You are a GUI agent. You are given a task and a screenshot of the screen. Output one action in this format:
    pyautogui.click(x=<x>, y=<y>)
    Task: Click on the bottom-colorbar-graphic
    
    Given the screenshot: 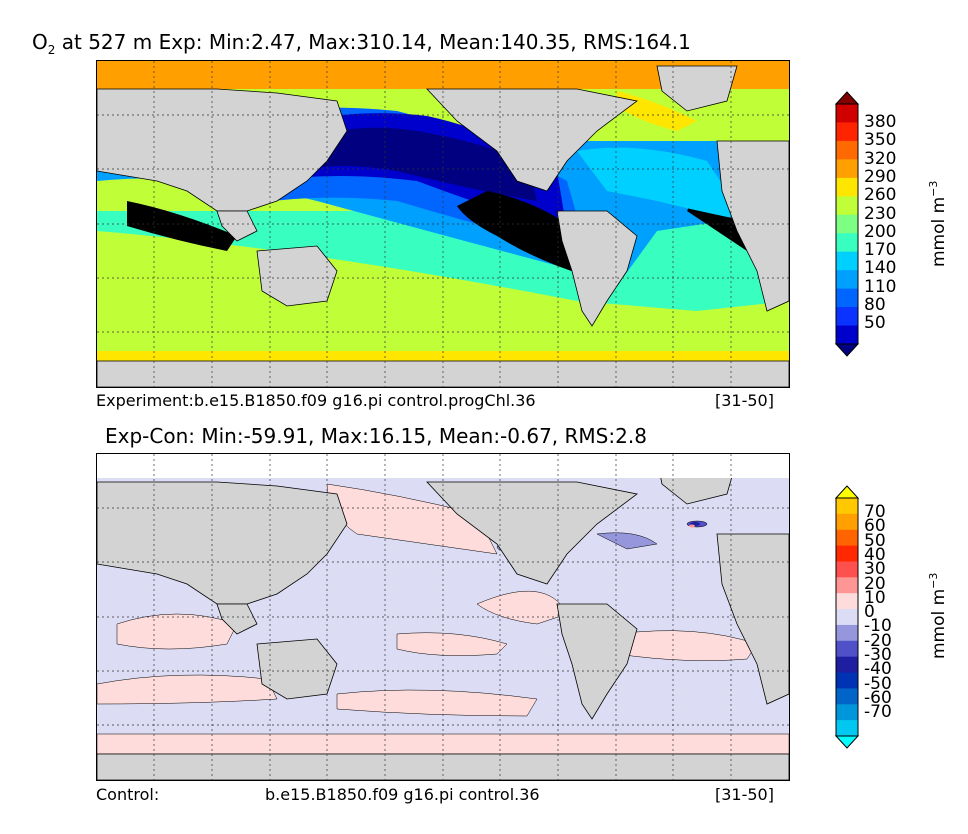 What is the action you would take?
    pyautogui.click(x=847, y=617)
    